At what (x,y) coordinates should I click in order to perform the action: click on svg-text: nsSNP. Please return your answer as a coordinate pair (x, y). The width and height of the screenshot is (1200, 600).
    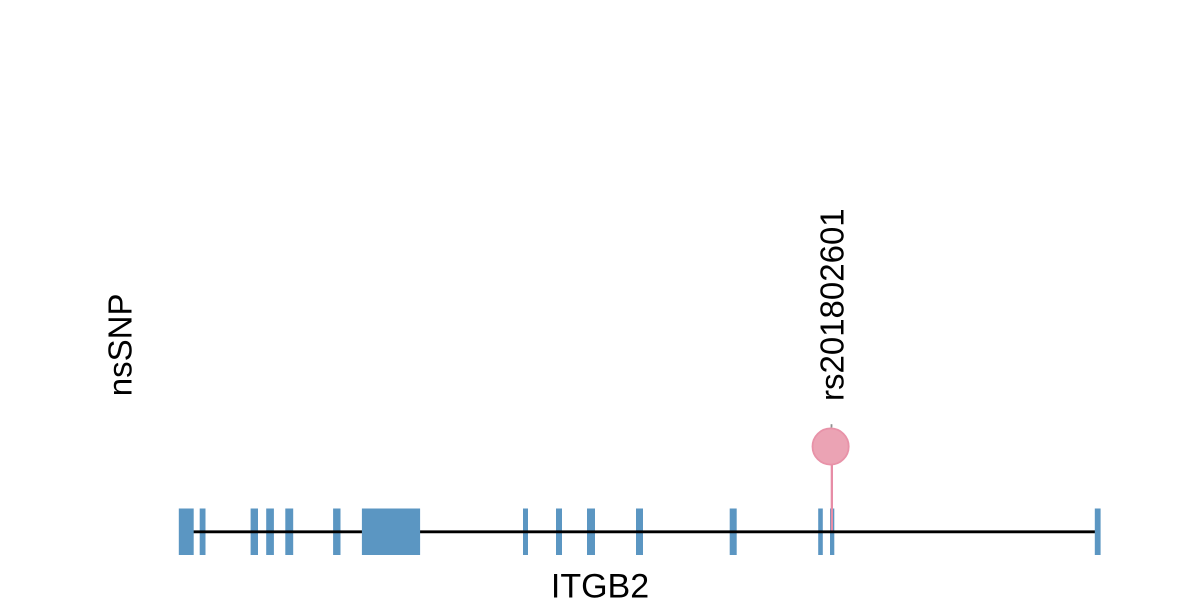
    Looking at the image, I should click on (119, 344).